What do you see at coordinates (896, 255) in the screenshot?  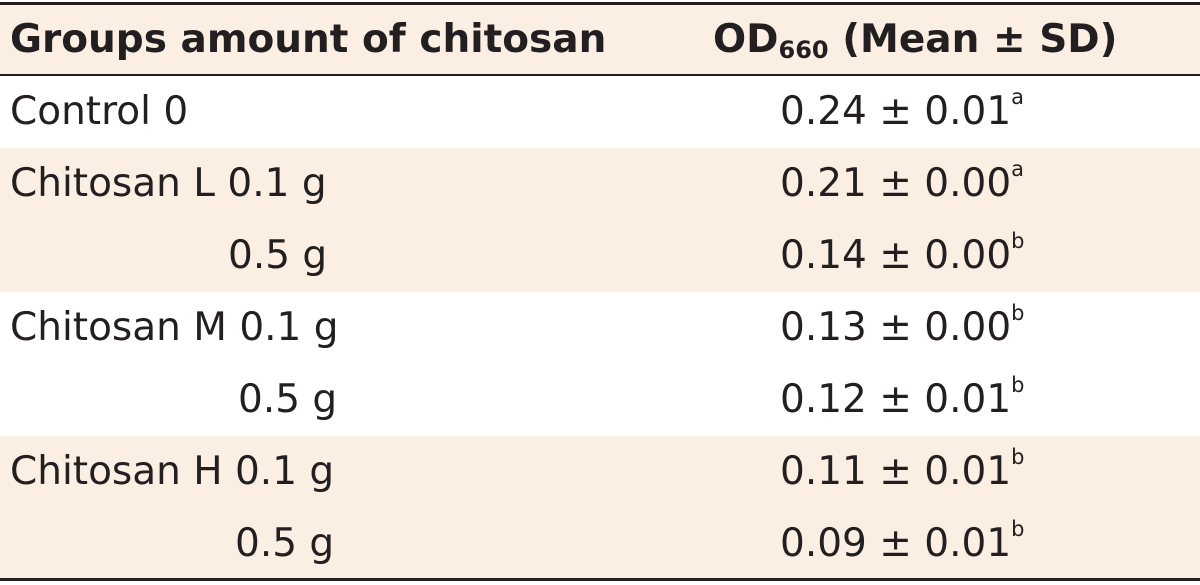 I see `row-value-text: 0.14 ± 0.00` at bounding box center [896, 255].